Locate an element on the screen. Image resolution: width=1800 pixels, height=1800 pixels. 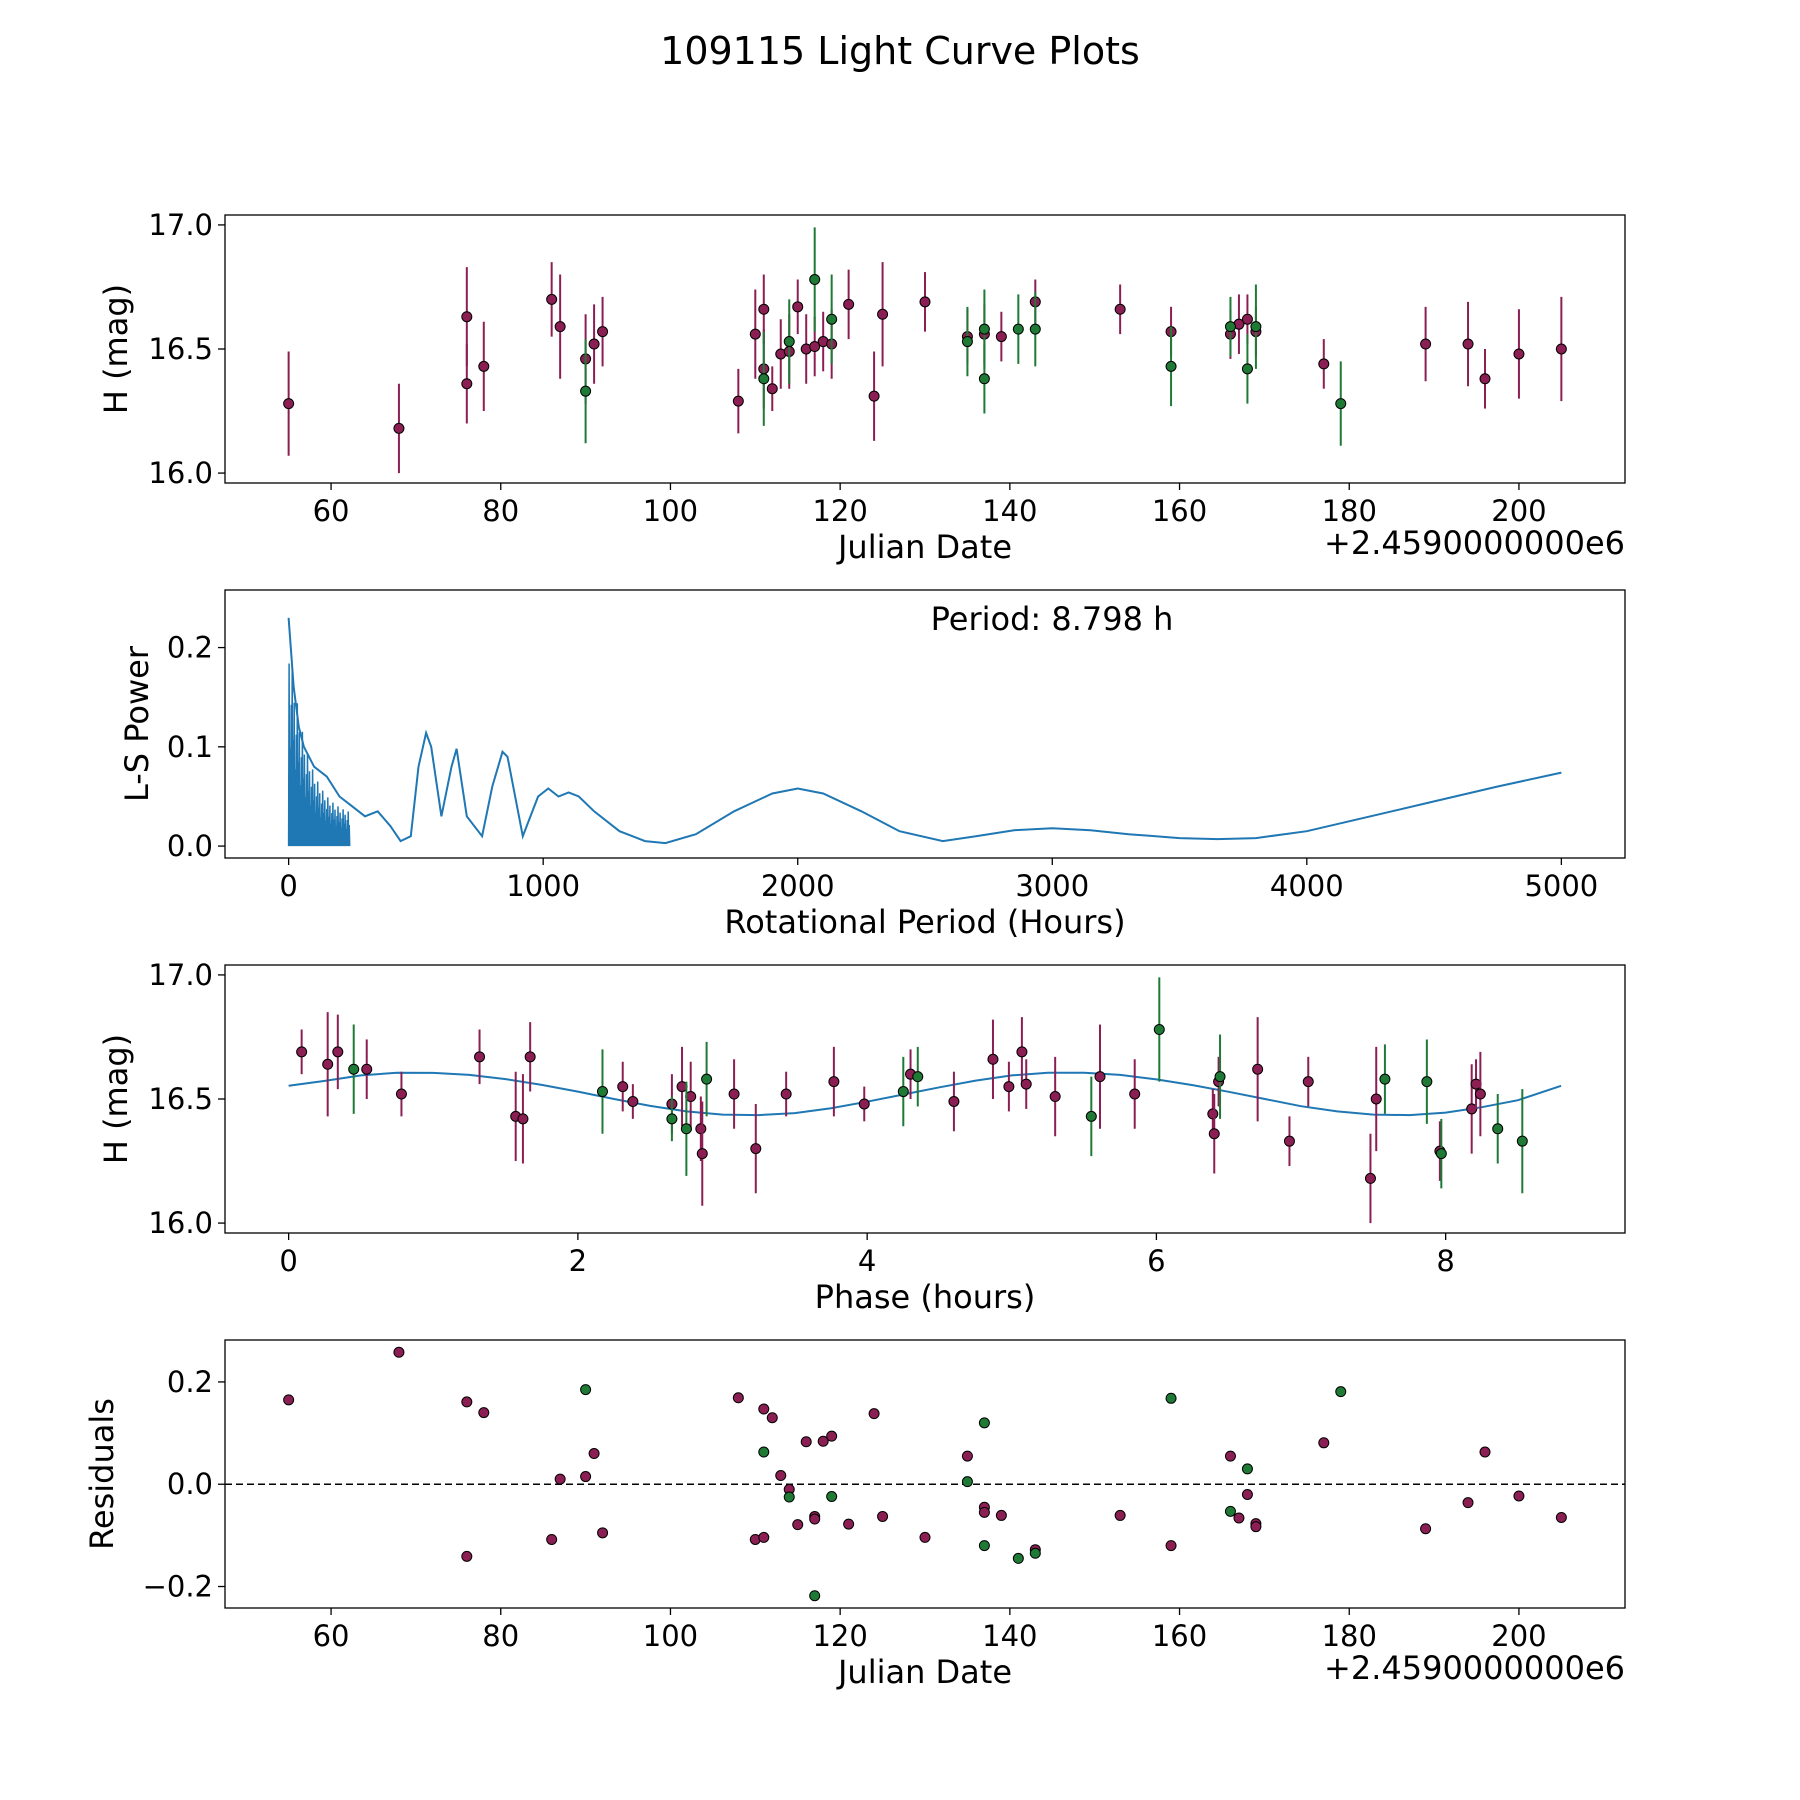
lightcurve-x-tick-label: 200 is located at coordinates (1518, 511).